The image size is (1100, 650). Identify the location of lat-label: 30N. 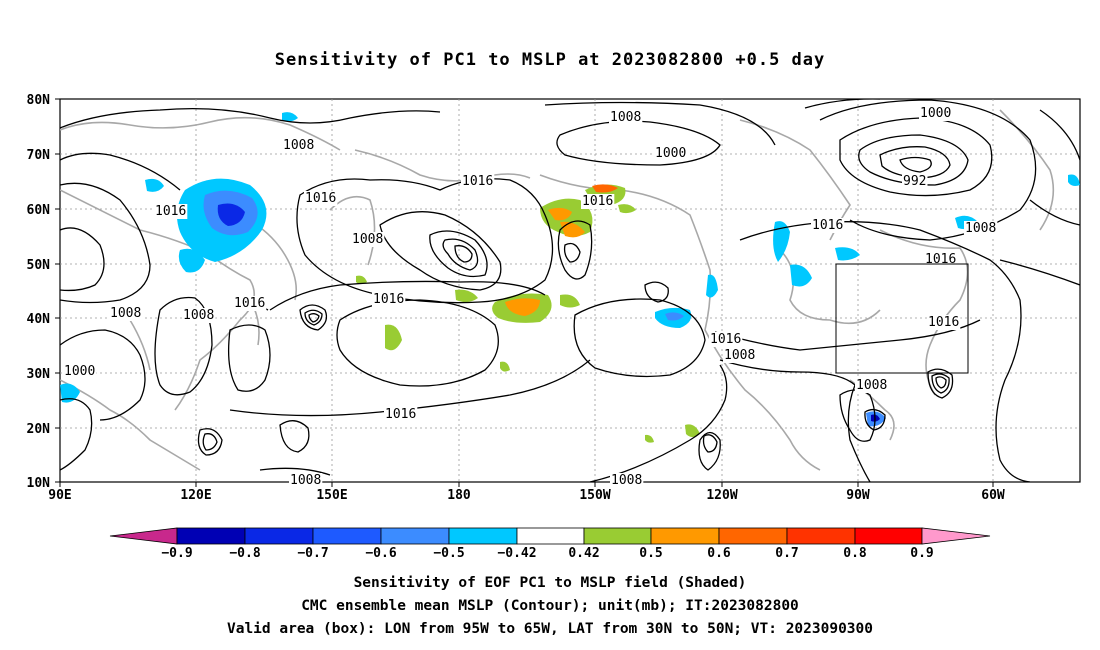
(39, 374).